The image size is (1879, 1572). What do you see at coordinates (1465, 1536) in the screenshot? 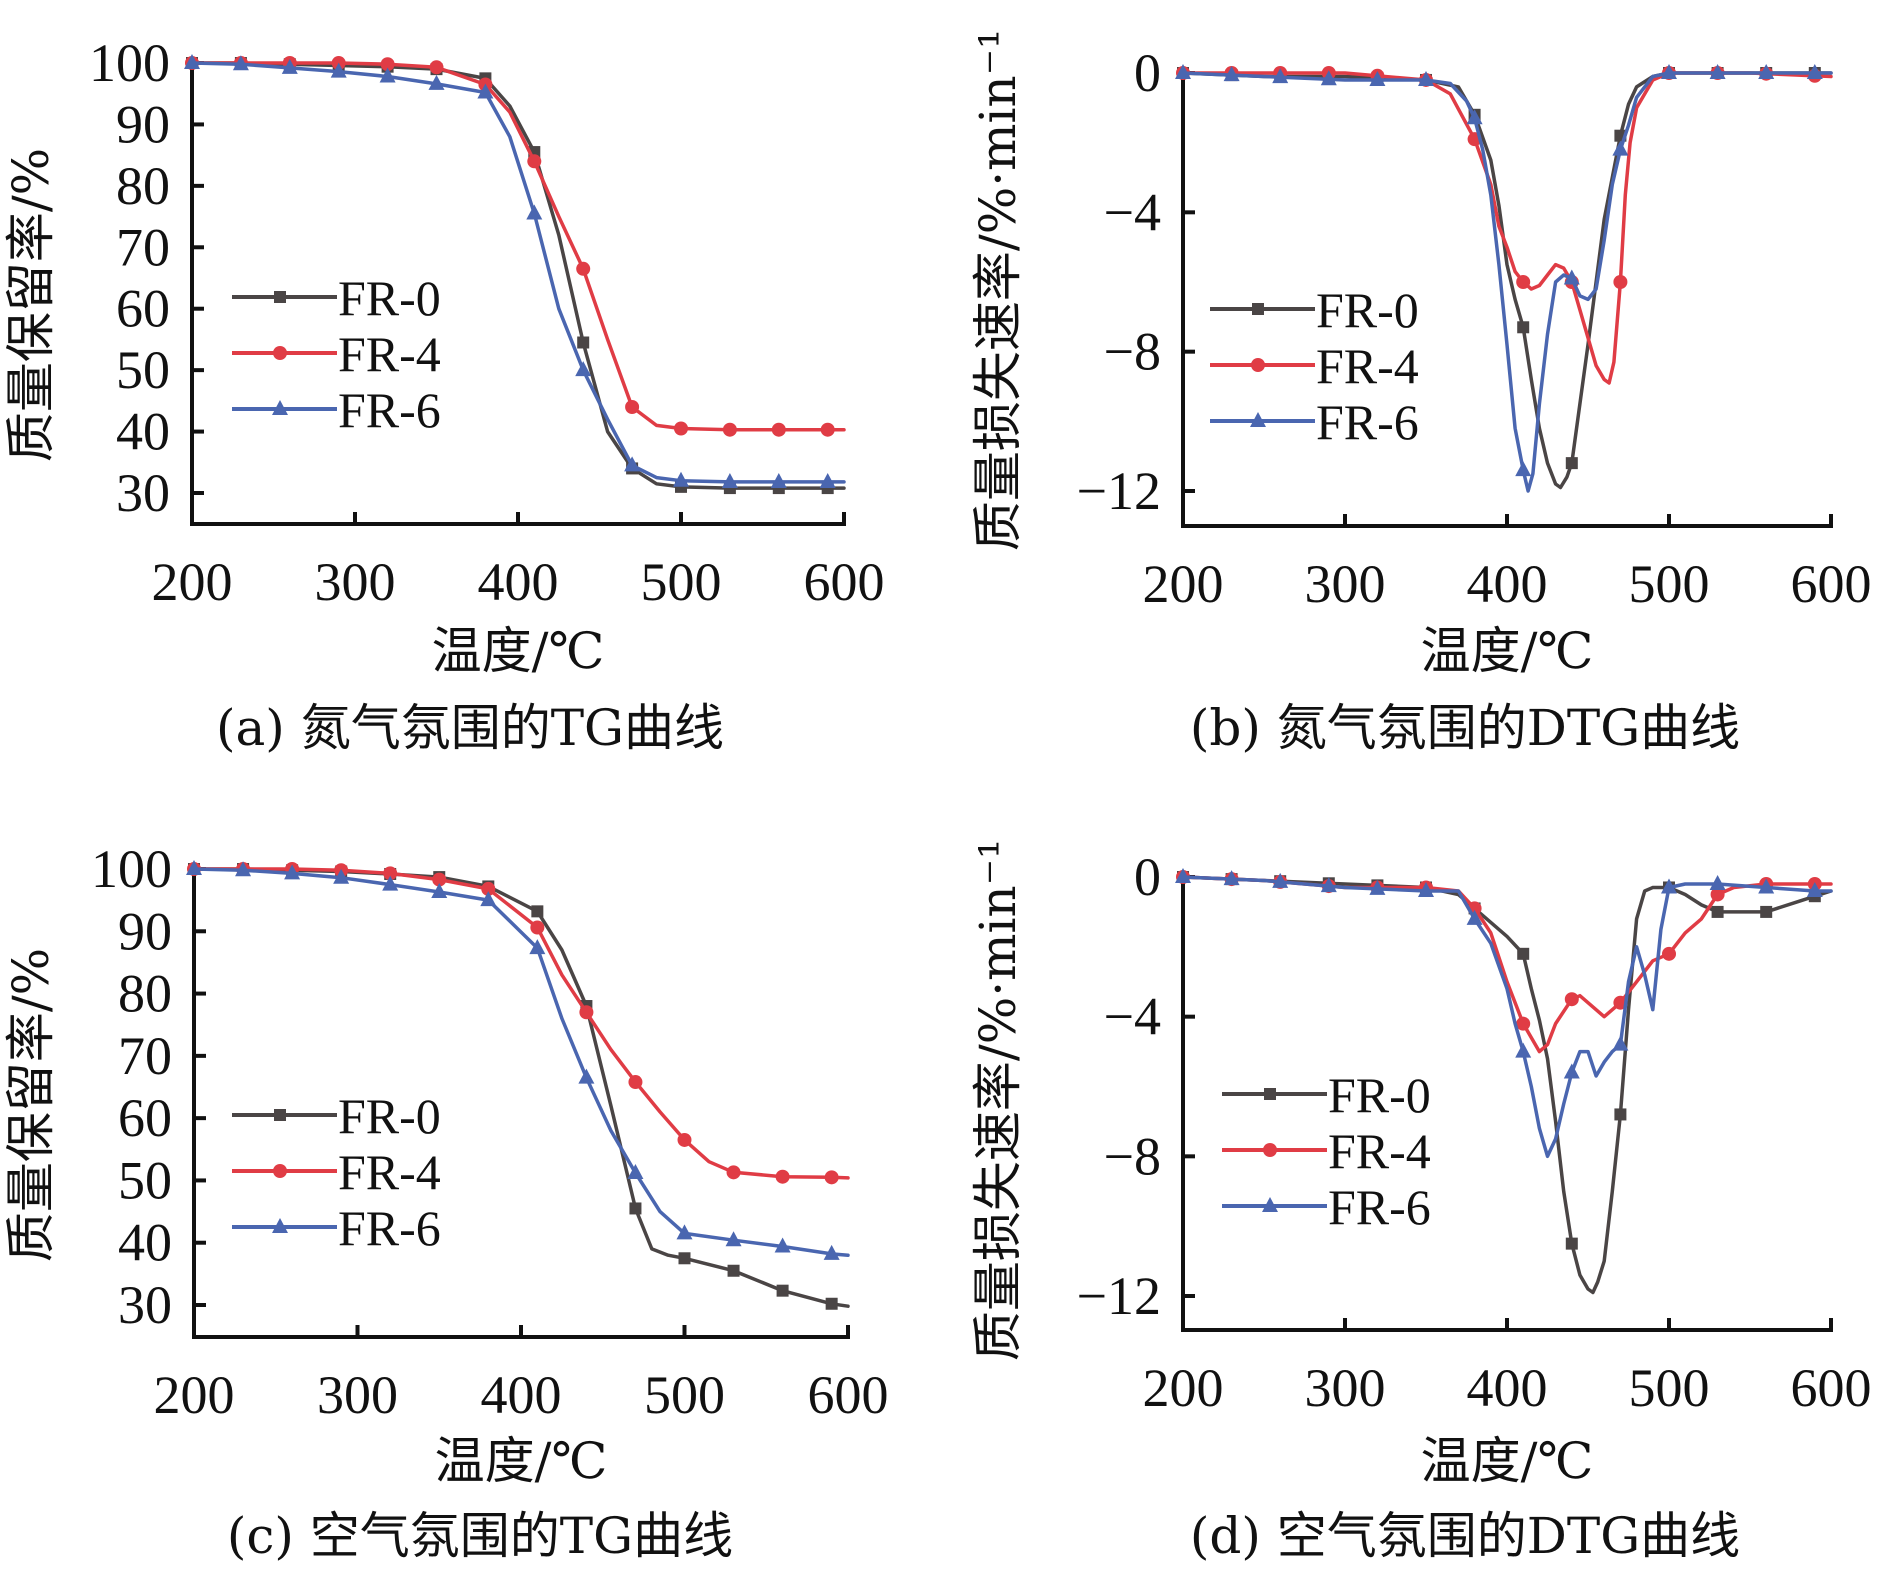
I see `panel-caption: (d) 空气氛围的DTG曲线` at bounding box center [1465, 1536].